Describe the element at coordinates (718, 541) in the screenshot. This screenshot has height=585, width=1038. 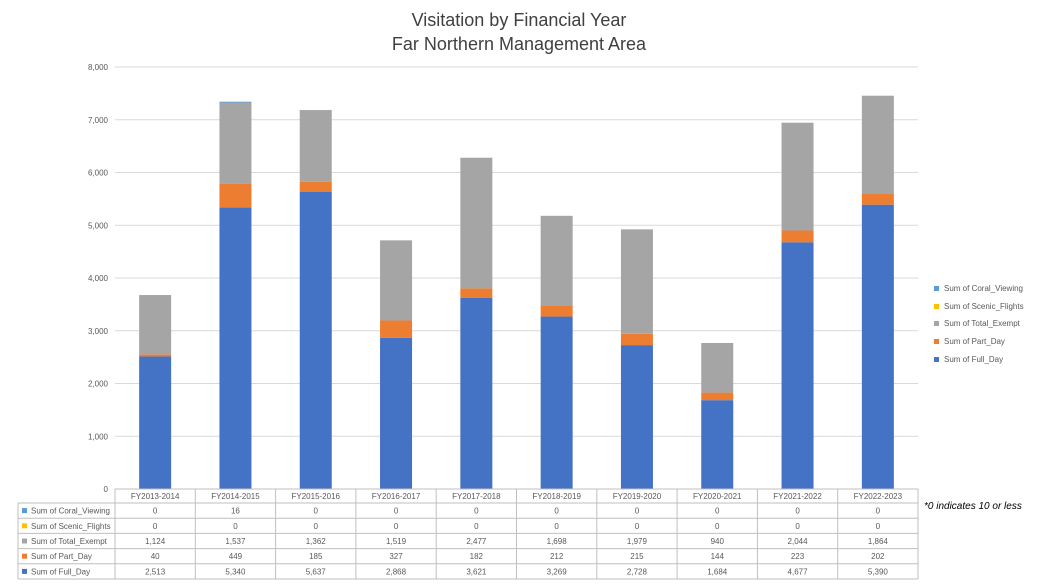
I see `data-table-value: 940` at that location.